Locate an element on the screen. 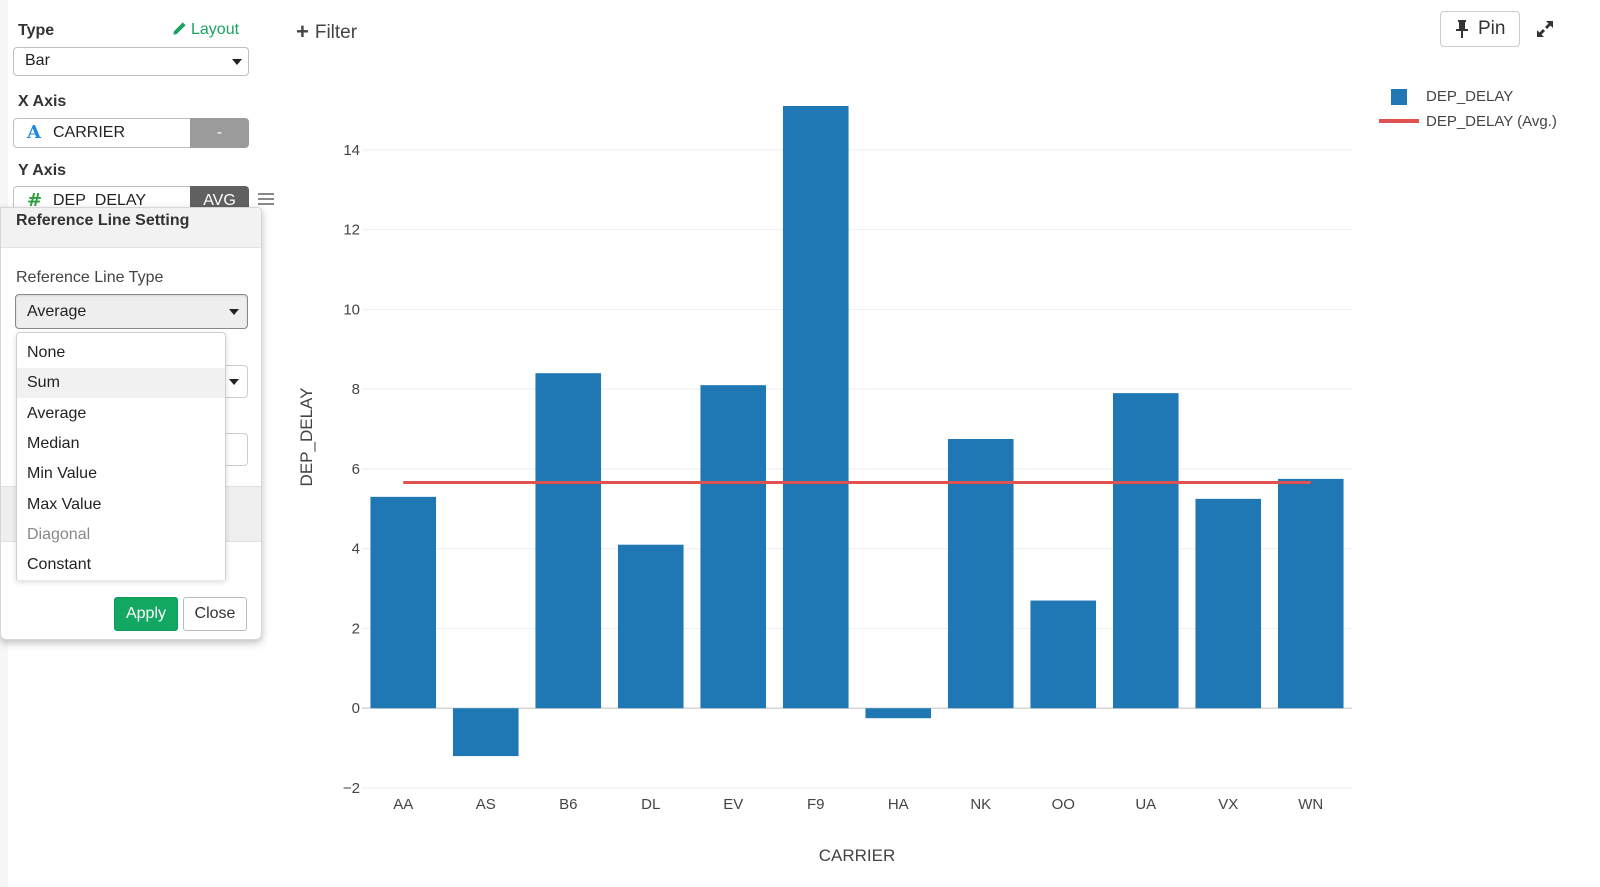 The image size is (1600, 887). y-tick-label: 2 is located at coordinates (356, 628).